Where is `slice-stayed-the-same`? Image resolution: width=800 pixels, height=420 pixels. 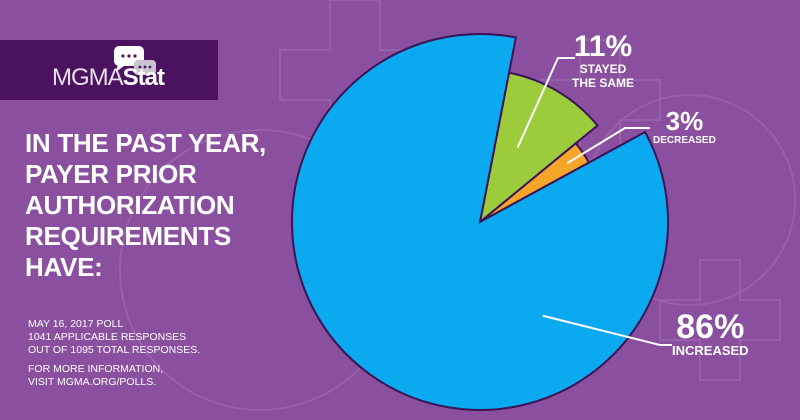
slice-stayed-the-same is located at coordinates (538, 148).